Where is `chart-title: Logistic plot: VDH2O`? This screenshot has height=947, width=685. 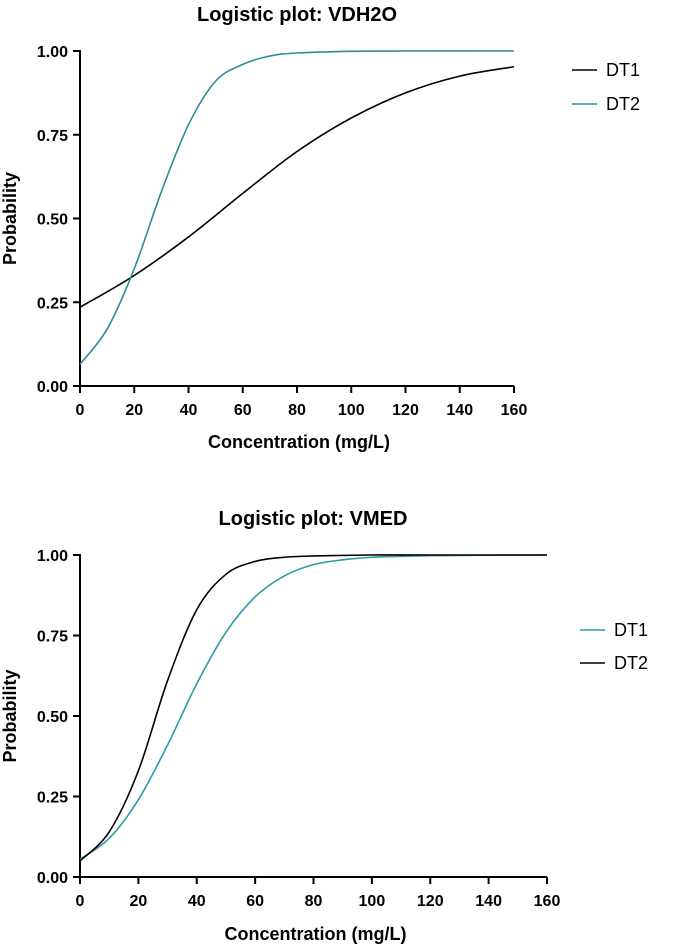
chart-title: Logistic plot: VDH2O is located at coordinates (297, 15).